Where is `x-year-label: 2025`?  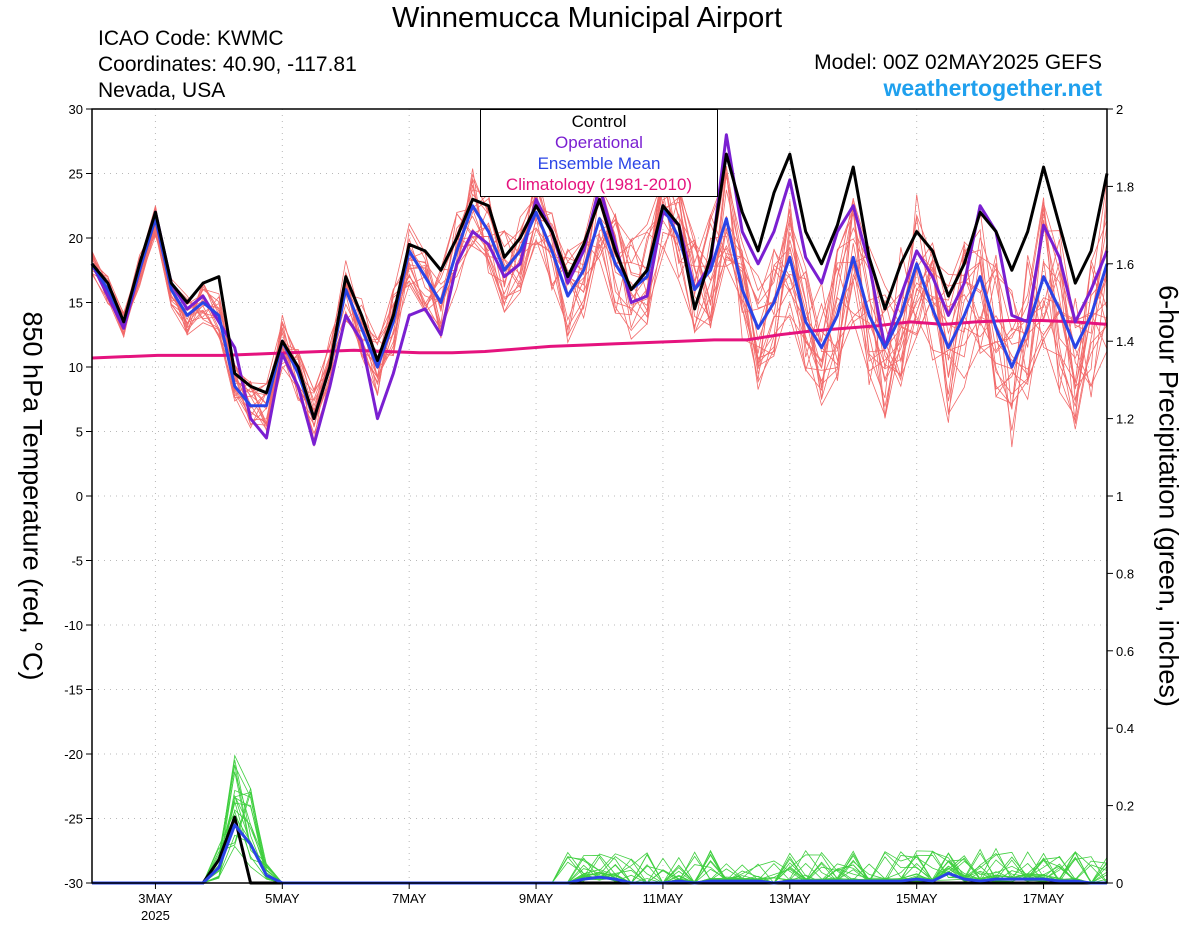
x-year-label: 2025 is located at coordinates (155, 915).